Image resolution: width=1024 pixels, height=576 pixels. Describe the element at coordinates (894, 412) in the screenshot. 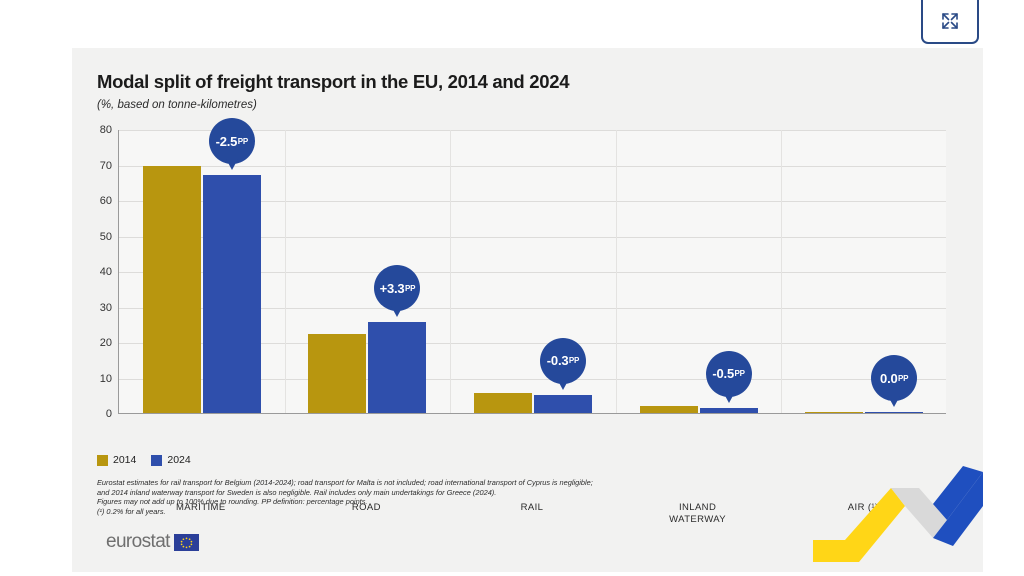

I see `bar-2024-air-(¹)` at that location.